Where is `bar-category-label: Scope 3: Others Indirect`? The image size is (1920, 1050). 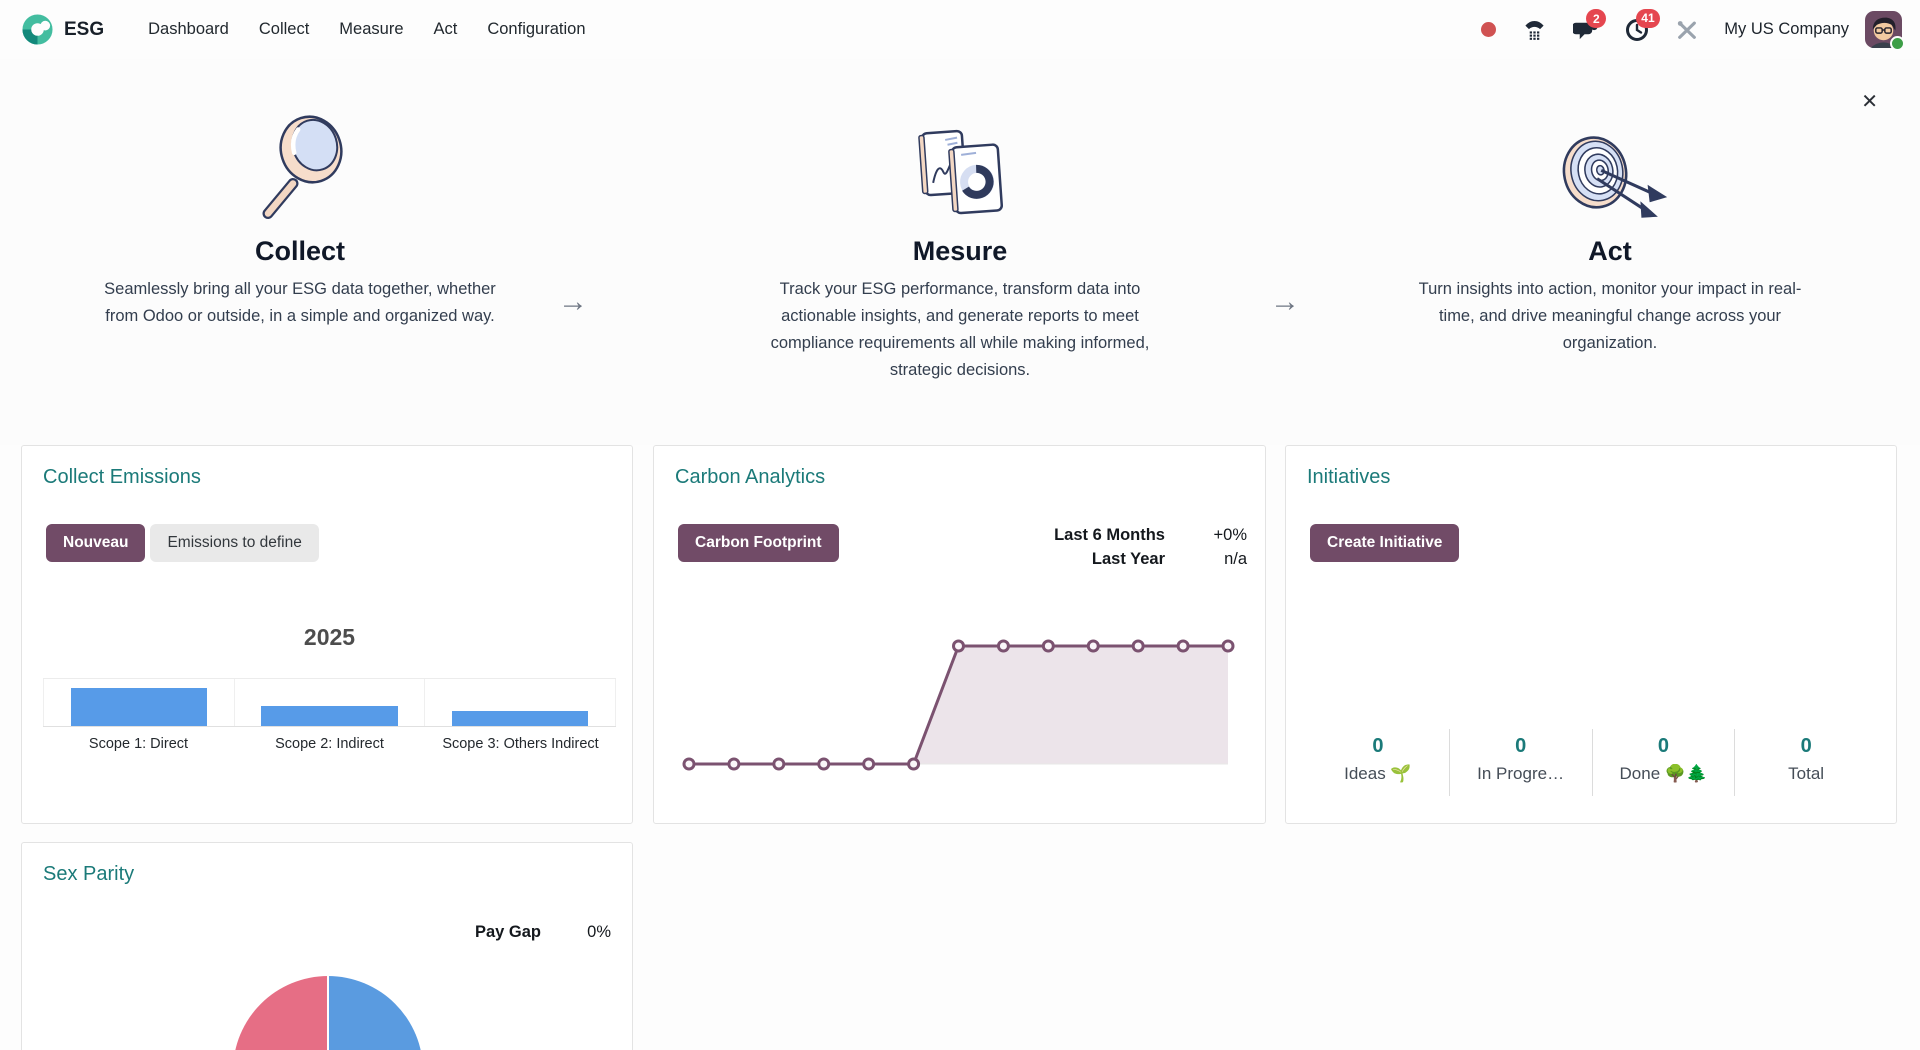 bar-category-label: Scope 3: Others Indirect is located at coordinates (520, 744).